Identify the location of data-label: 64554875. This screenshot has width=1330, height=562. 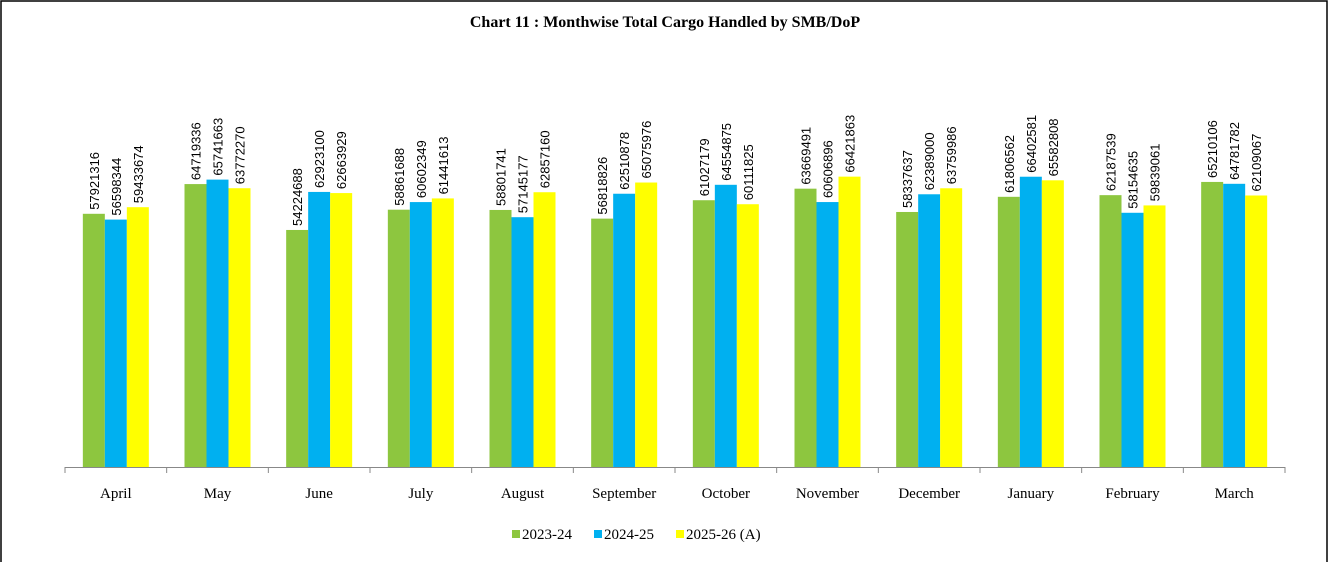
(726, 152).